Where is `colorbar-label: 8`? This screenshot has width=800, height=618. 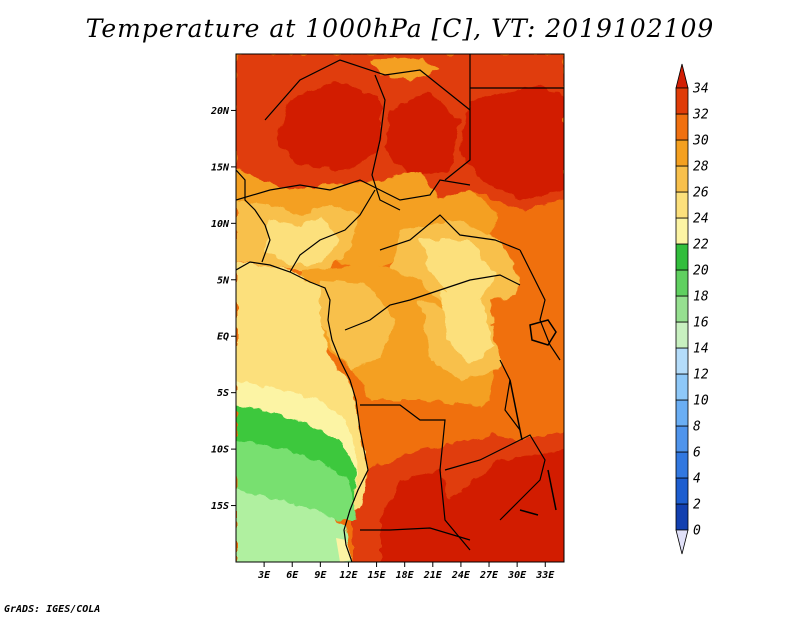 colorbar-label: 8 is located at coordinates (697, 427).